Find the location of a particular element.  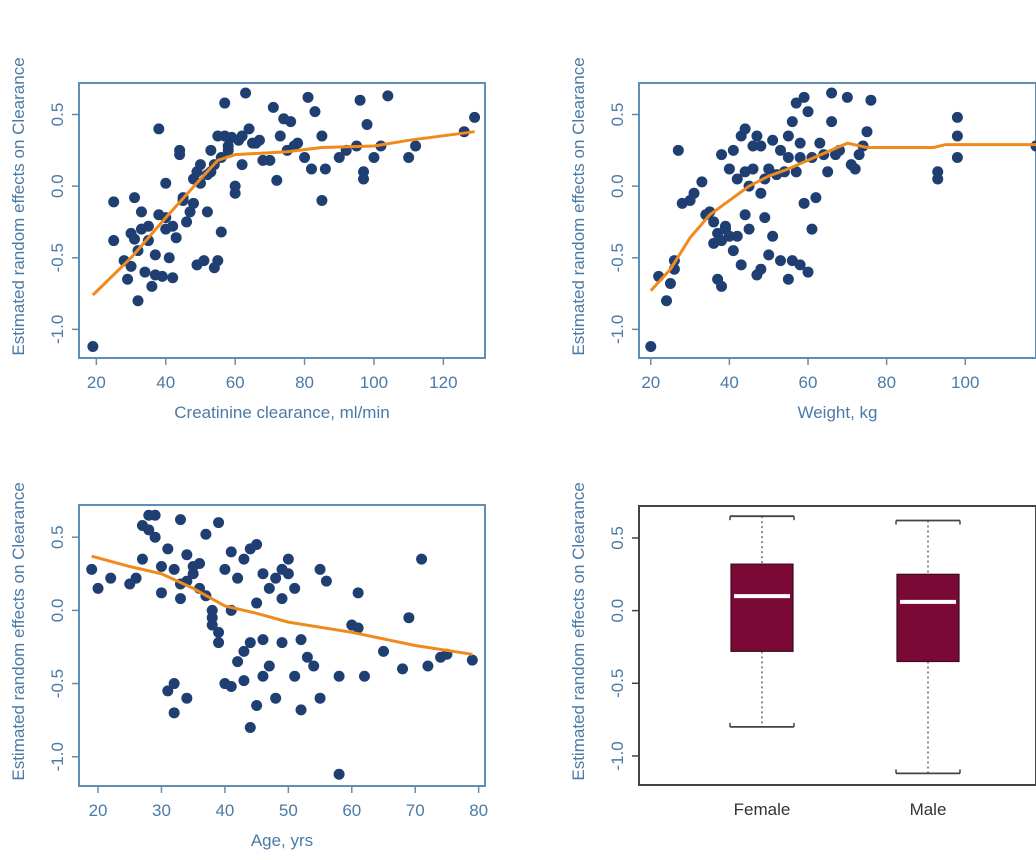

category-label: Female is located at coordinates (762, 809).